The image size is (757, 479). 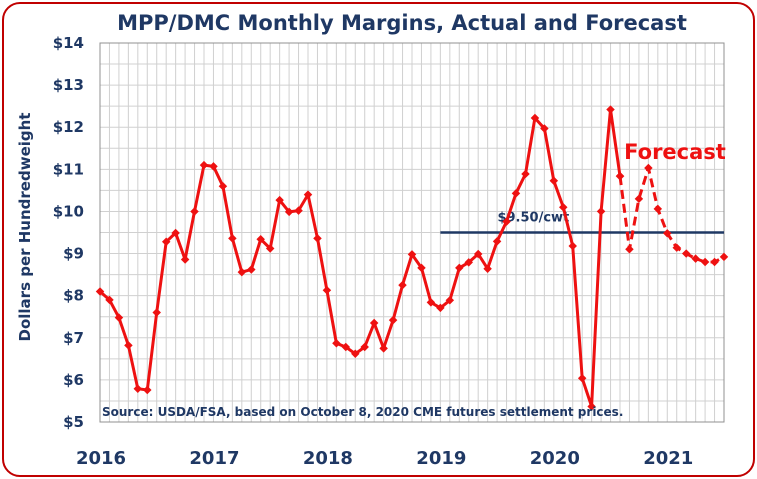 What do you see at coordinates (73, 338) in the screenshot?
I see `y-tick-label: $7` at bounding box center [73, 338].